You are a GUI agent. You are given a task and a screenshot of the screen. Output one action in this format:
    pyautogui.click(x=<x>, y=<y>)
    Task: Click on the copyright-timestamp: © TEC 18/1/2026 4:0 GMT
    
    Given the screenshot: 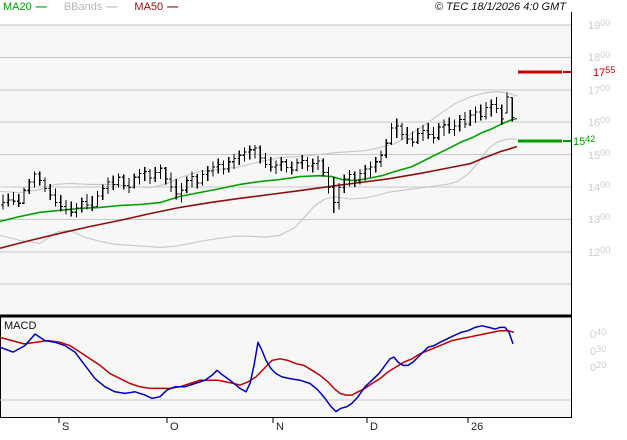 What is the action you would take?
    pyautogui.click(x=500, y=7)
    